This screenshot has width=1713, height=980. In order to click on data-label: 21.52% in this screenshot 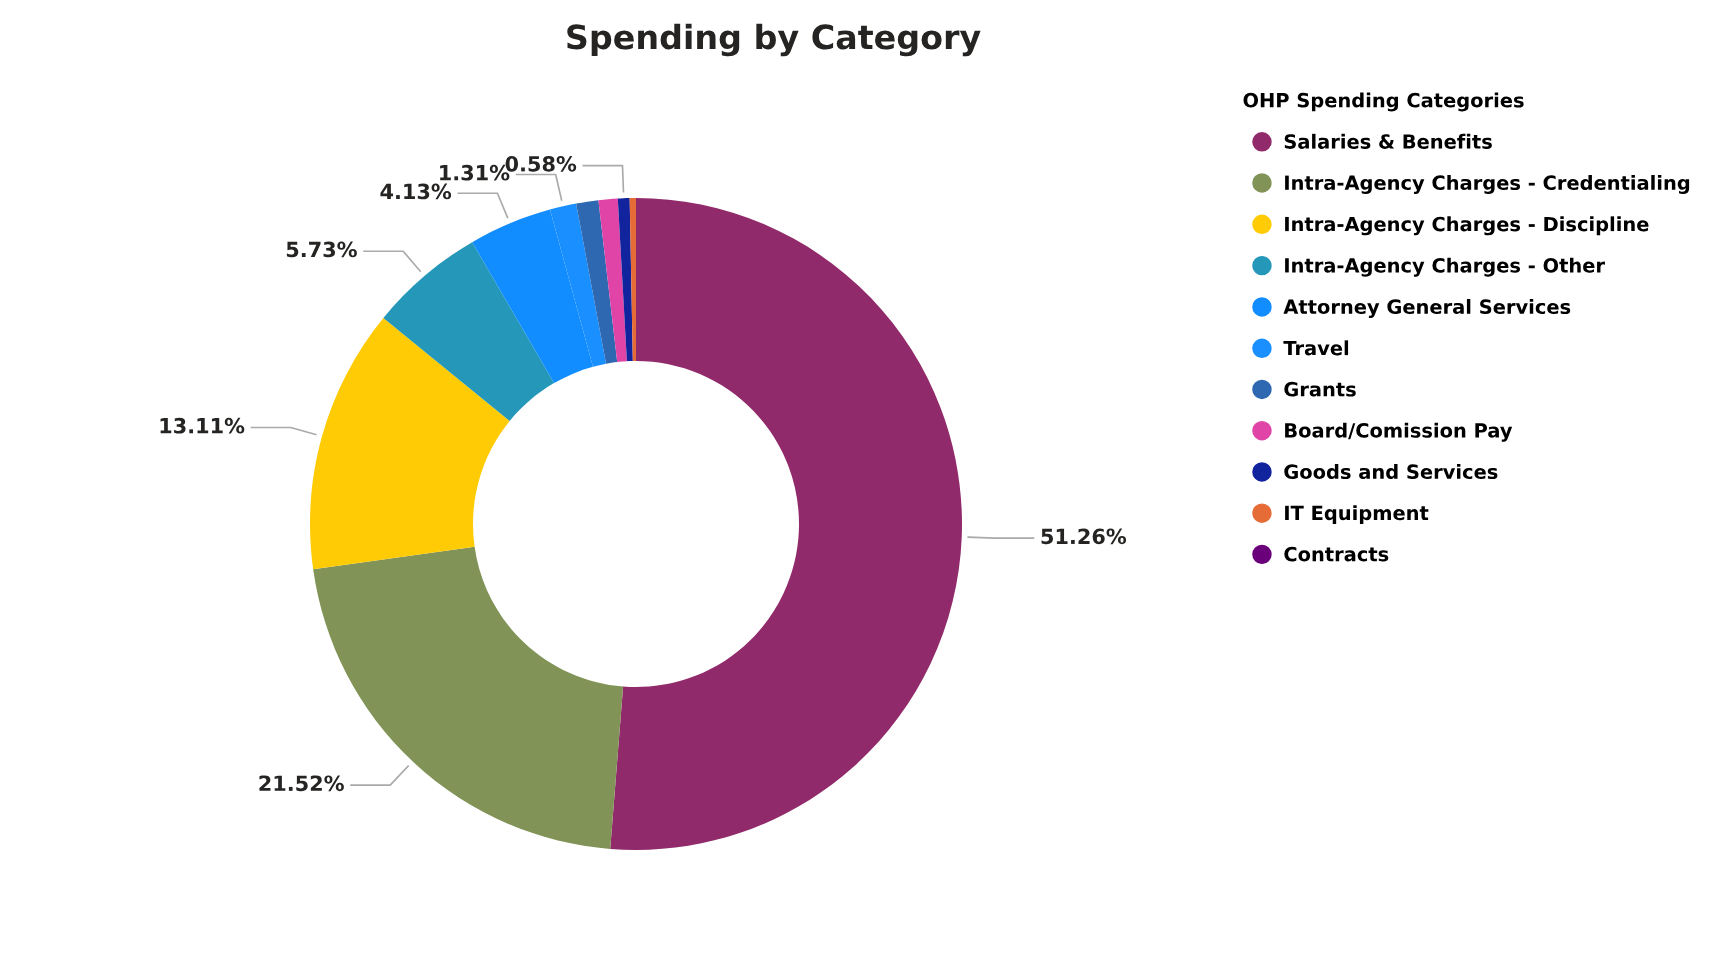, I will do `click(301, 783)`.